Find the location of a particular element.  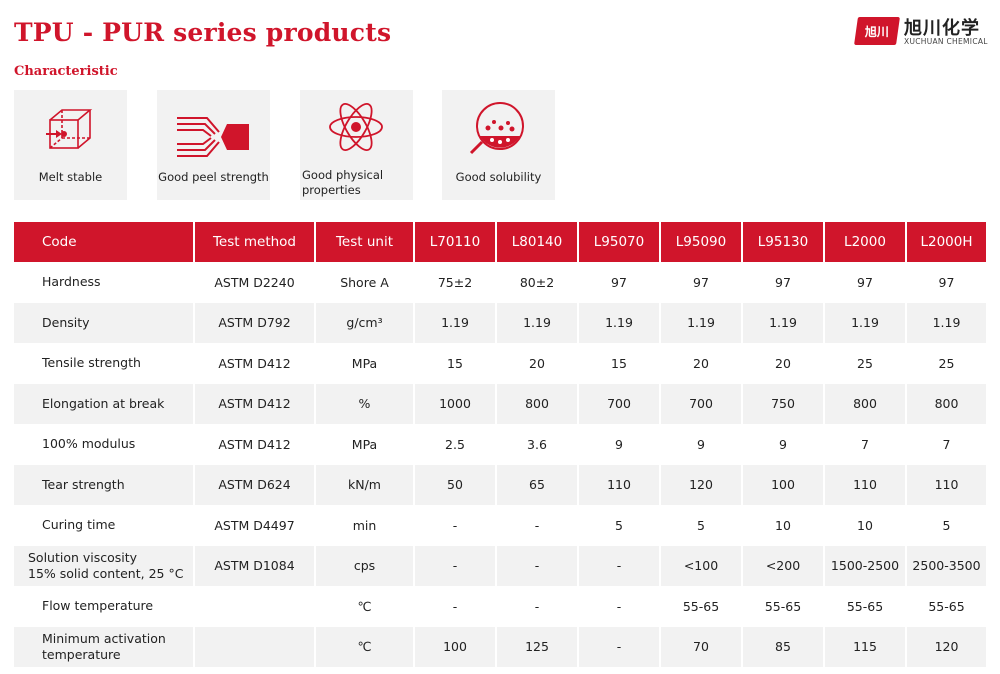

value-cell: 80±2 is located at coordinates (537, 282).